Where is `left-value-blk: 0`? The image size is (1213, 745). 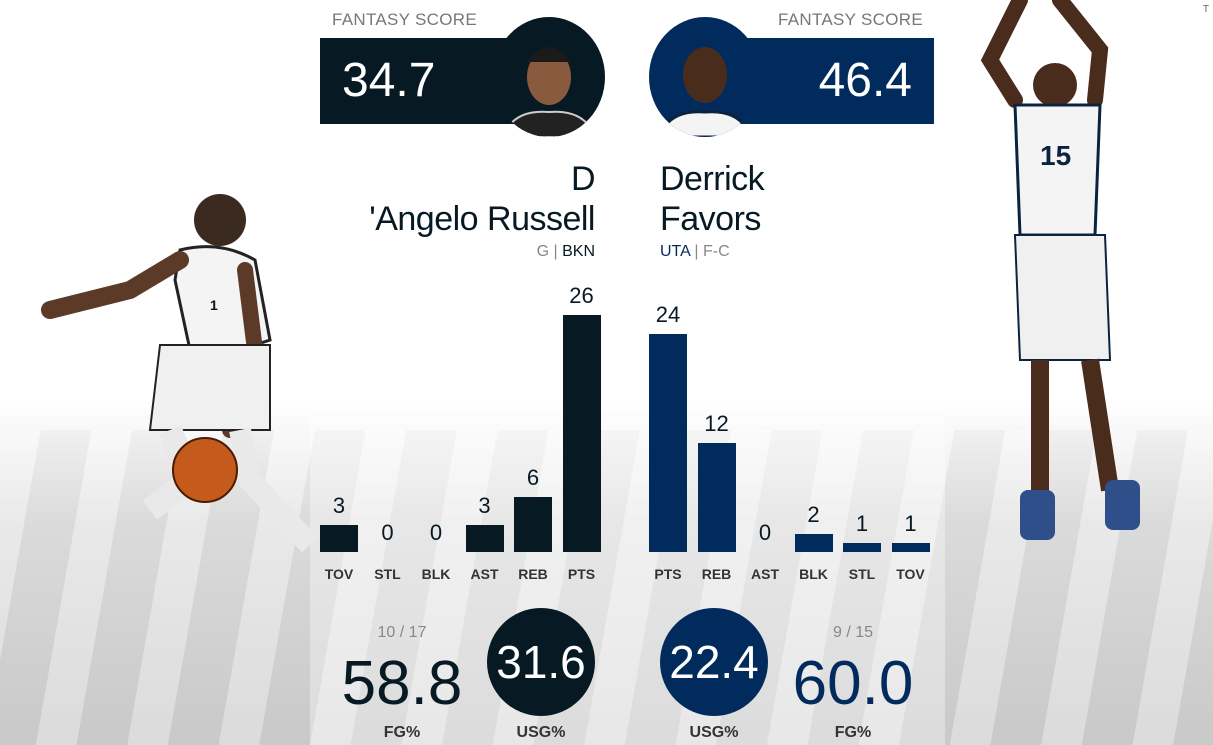 left-value-blk: 0 is located at coordinates (436, 532).